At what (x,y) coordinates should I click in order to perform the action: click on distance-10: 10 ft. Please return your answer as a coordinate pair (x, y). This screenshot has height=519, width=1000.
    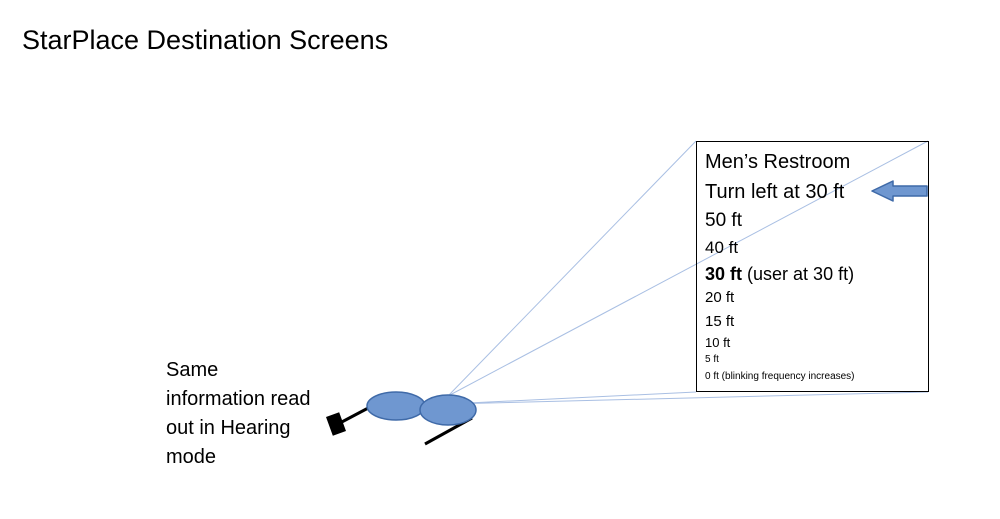
    Looking at the image, I should click on (718, 342).